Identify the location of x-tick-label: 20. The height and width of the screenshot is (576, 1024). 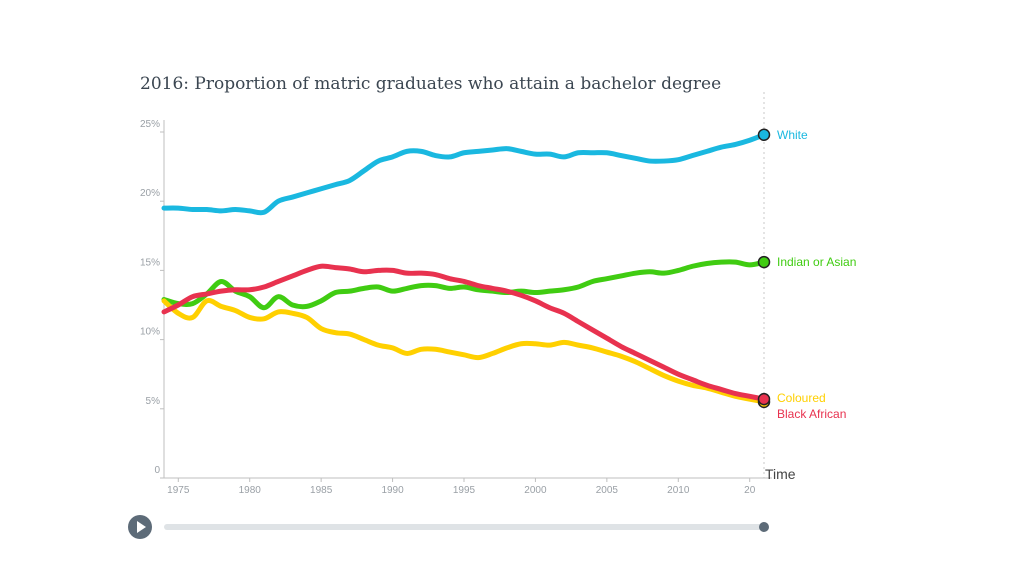
(750, 490).